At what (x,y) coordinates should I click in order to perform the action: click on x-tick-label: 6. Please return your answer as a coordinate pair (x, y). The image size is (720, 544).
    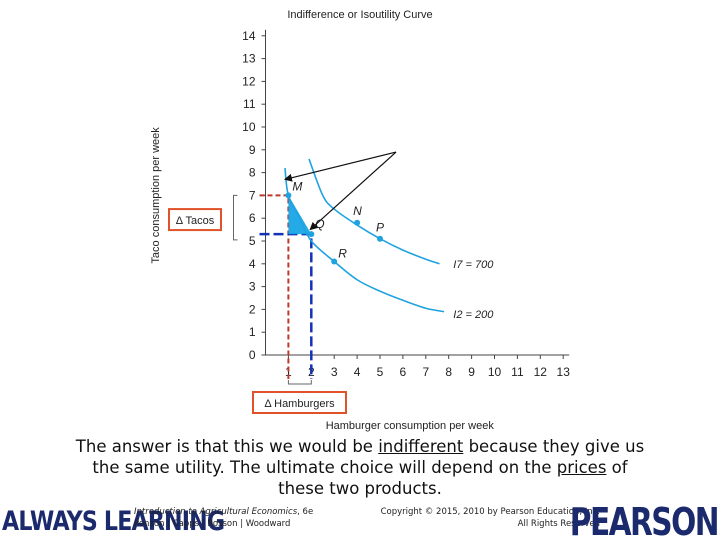
    Looking at the image, I should click on (403, 372).